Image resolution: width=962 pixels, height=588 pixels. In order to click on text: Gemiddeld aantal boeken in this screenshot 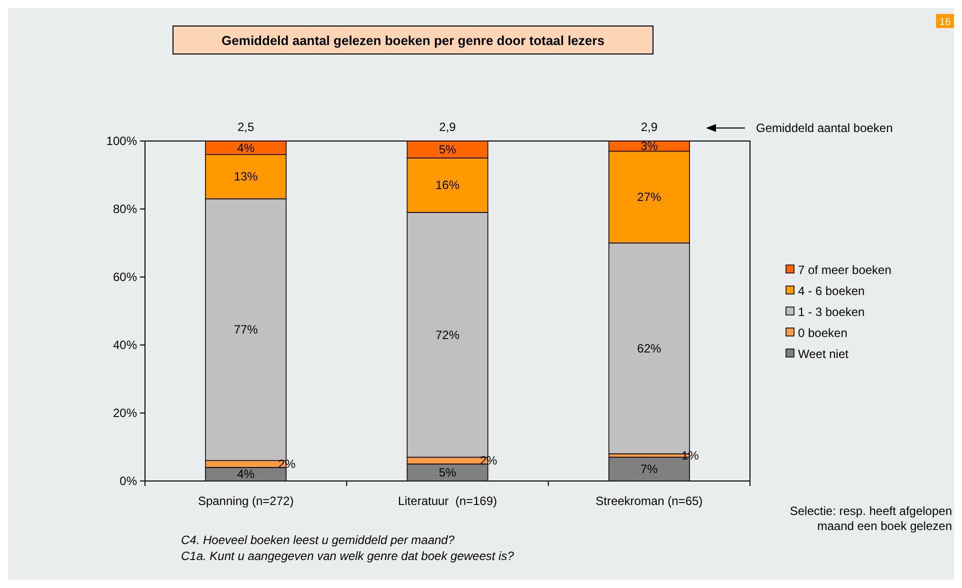, I will do `click(824, 128)`.